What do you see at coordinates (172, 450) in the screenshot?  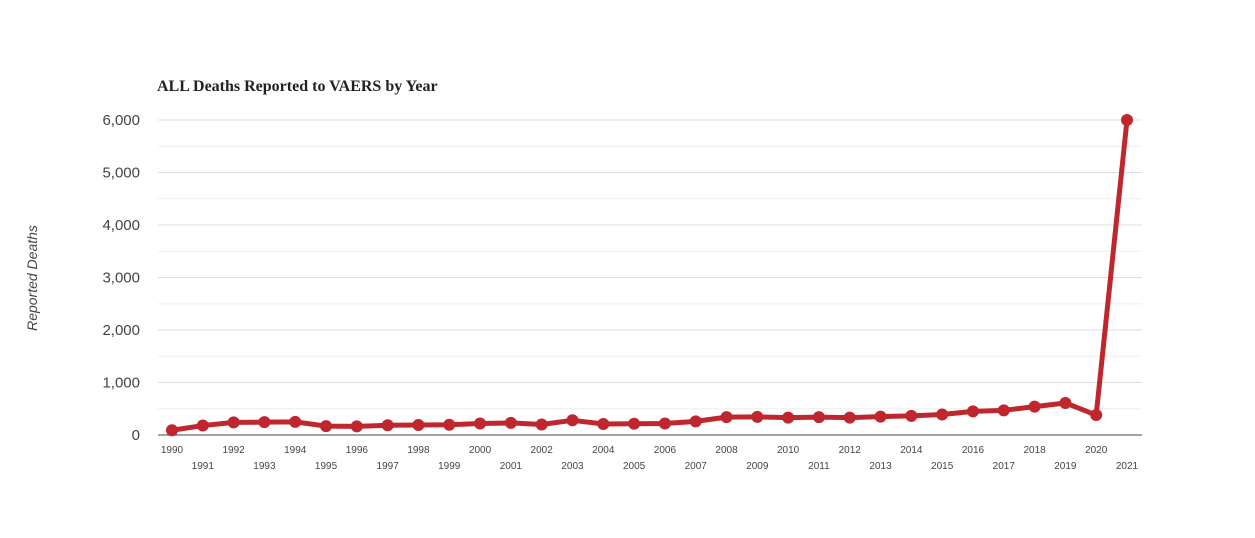 I see `x-tick-label: 1990` at bounding box center [172, 450].